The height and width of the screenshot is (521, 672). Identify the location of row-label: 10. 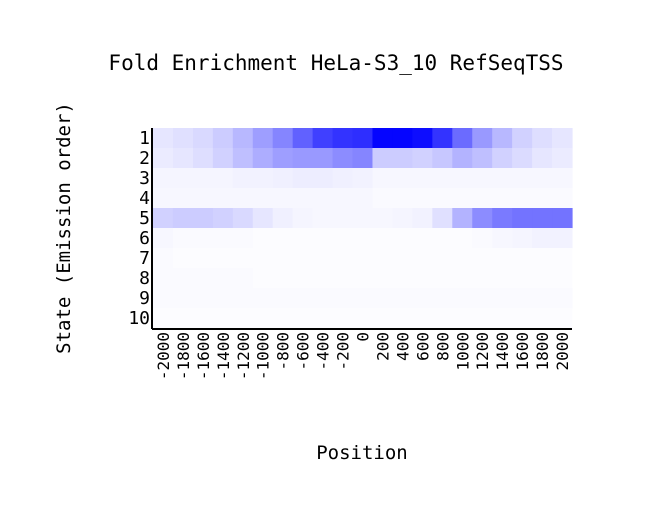
(139, 318).